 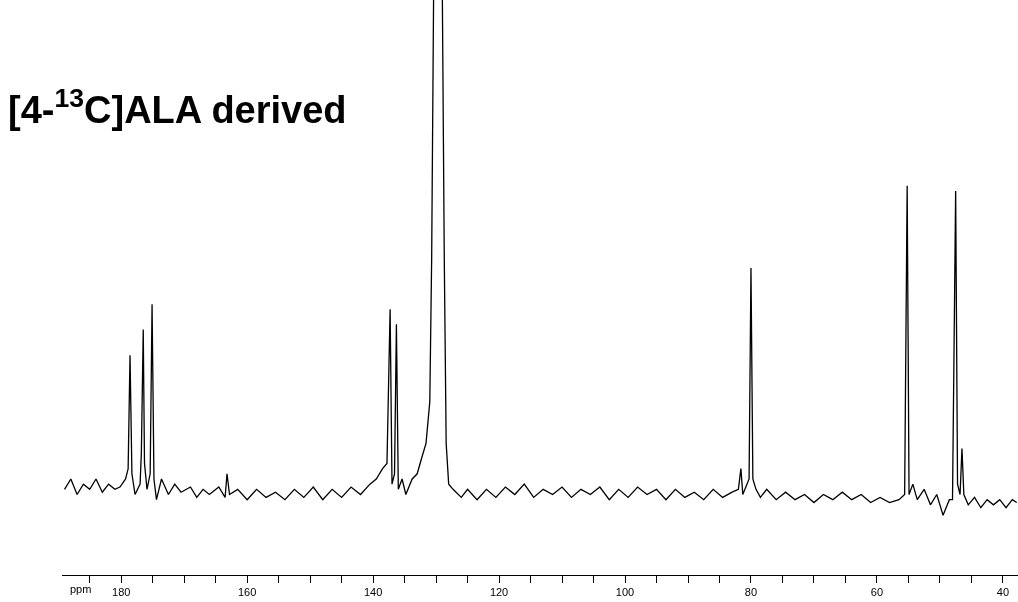 What do you see at coordinates (373, 592) in the screenshot?
I see `x-tick-label: 140` at bounding box center [373, 592].